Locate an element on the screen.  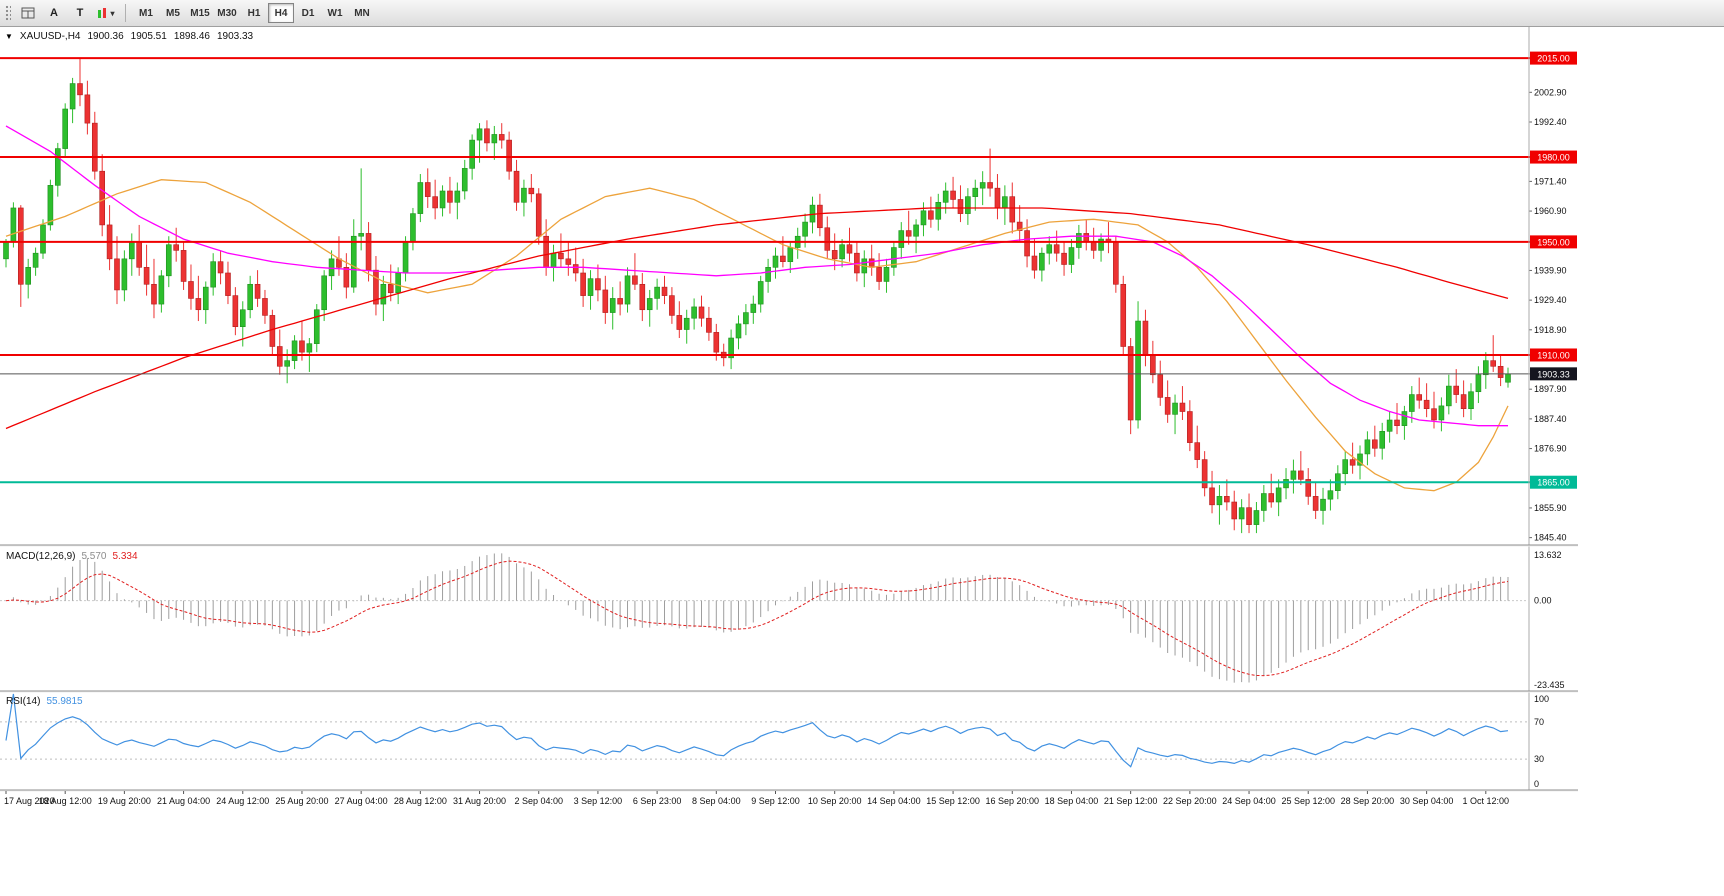
chart-windows-button is located at coordinates (28, 13).